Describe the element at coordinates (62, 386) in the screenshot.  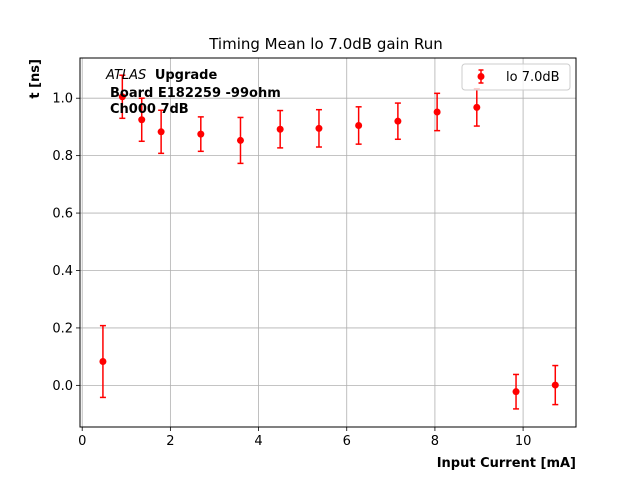
I see `y-tick-label: 0.0` at that location.